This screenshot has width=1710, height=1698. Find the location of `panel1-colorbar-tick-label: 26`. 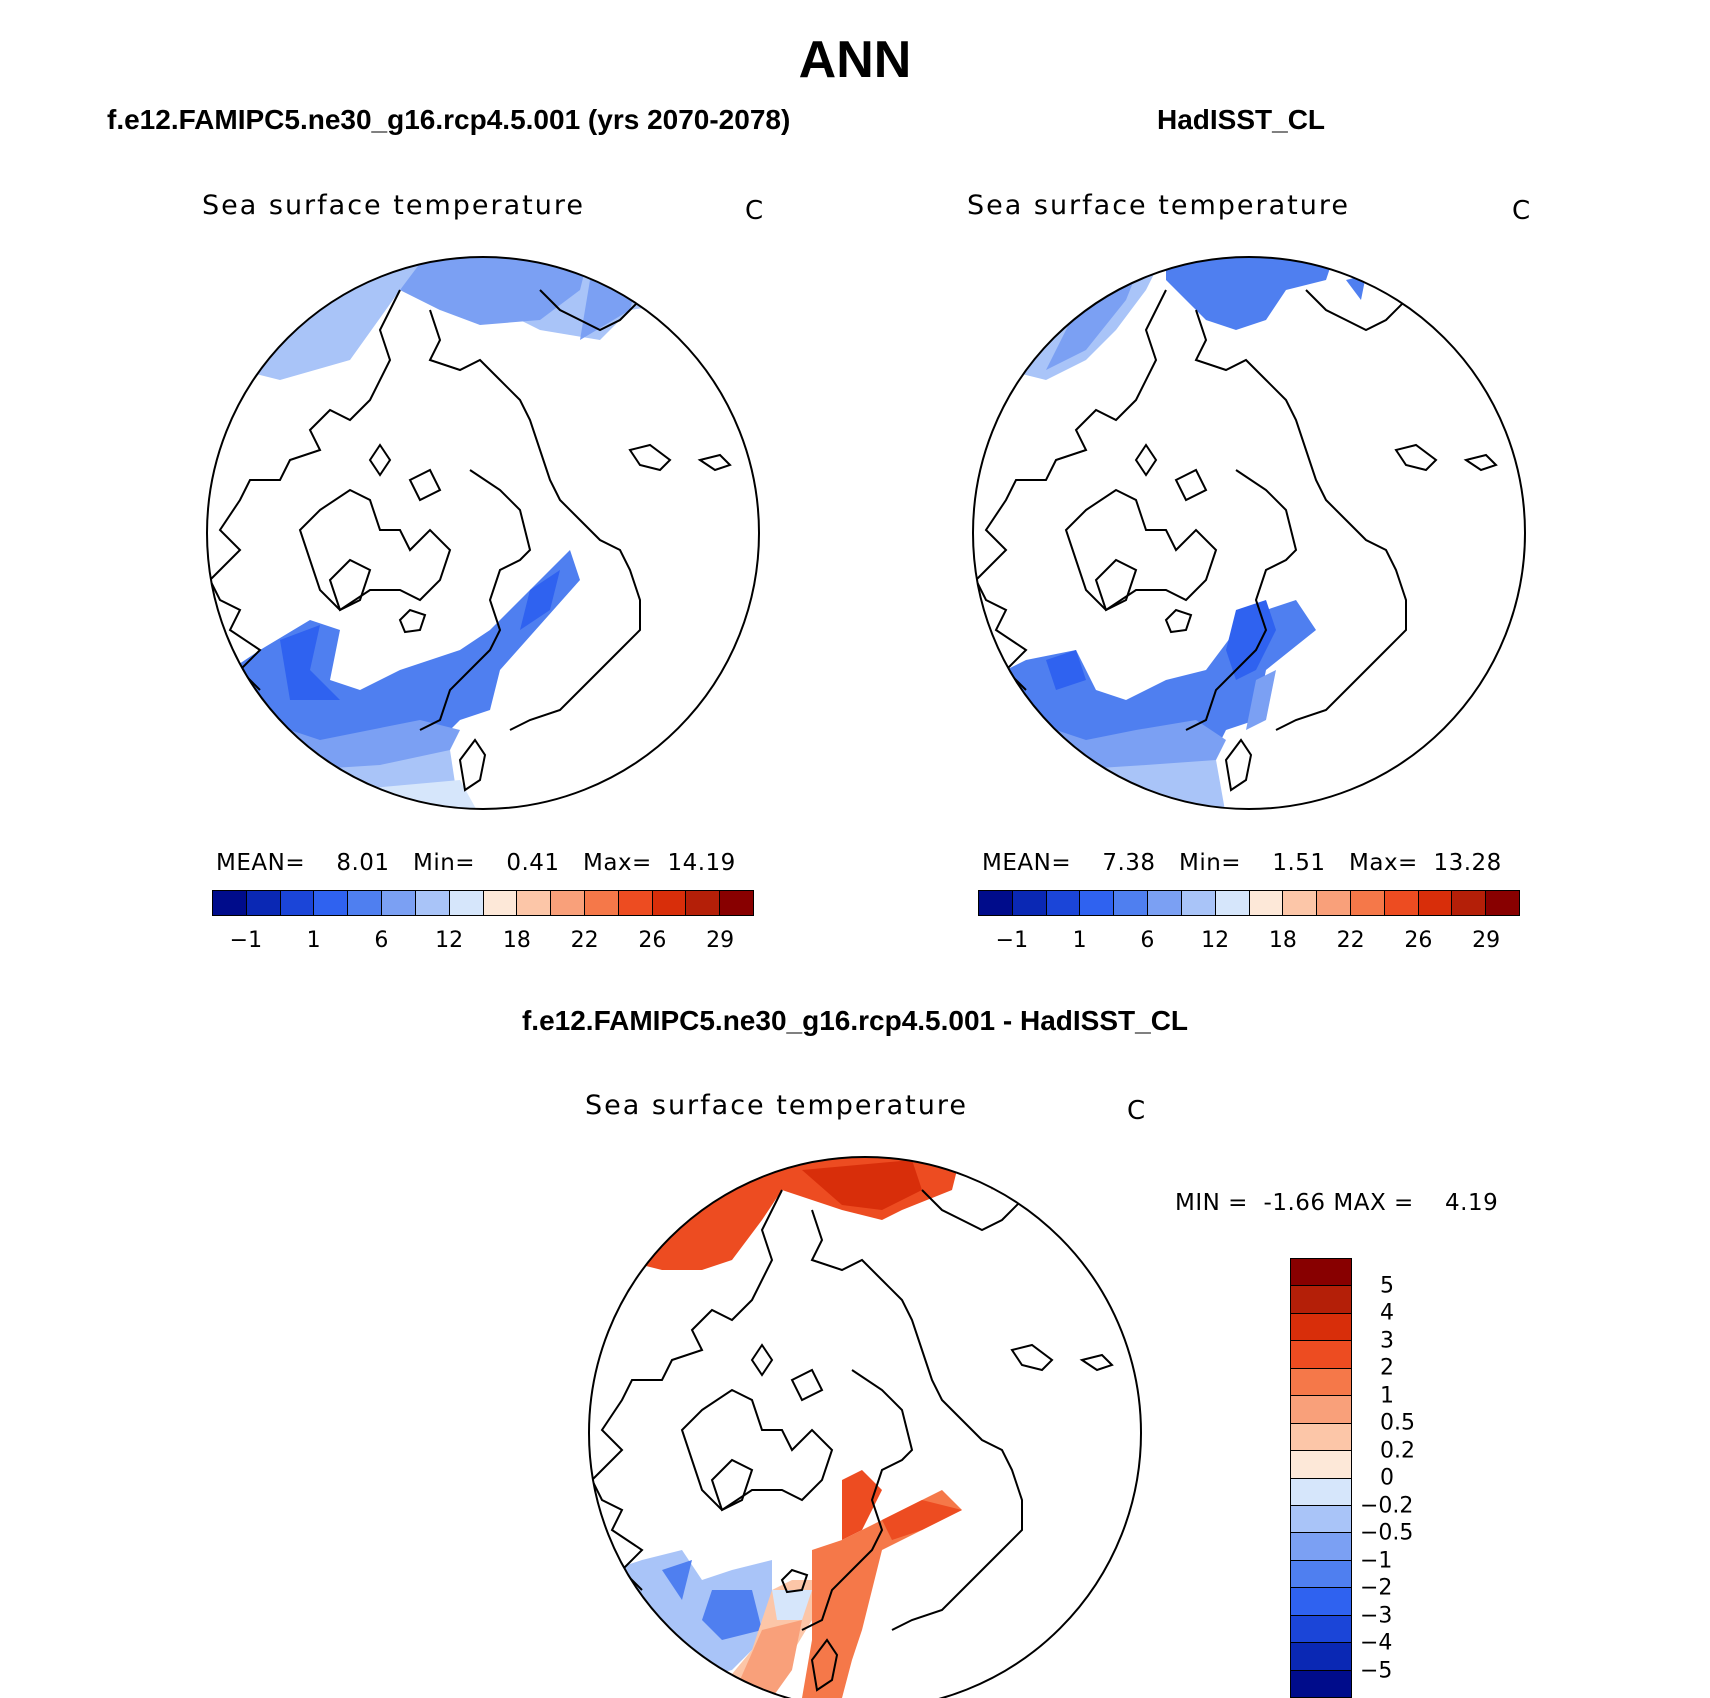

panel1-colorbar-tick-label: 26 is located at coordinates (652, 940).